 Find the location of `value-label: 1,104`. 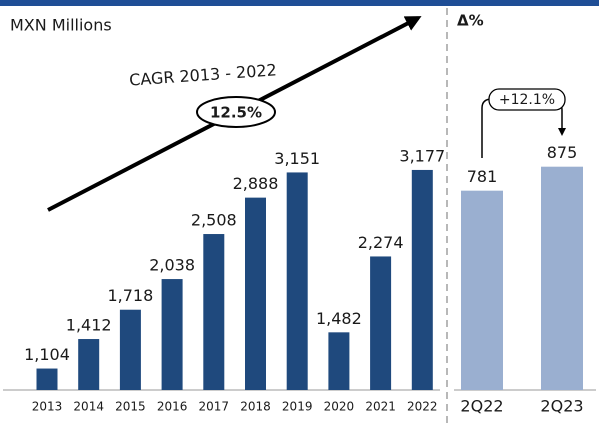

value-label: 1,104 is located at coordinates (47, 354).